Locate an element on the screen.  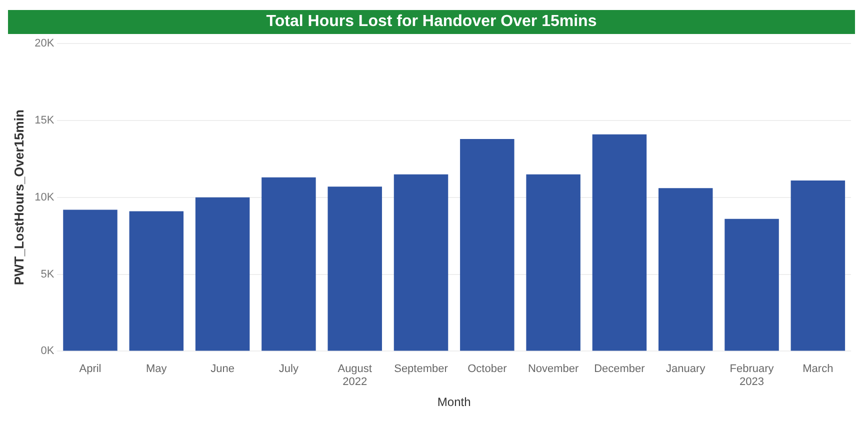
chart-title: Total Hours Lost for Handover Over 15mins is located at coordinates (431, 22).